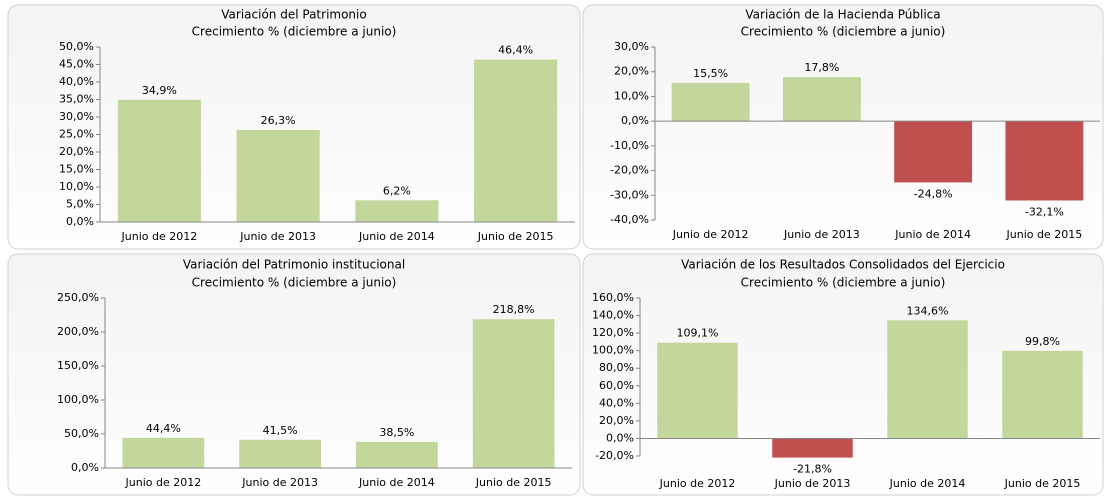 This screenshot has height=499, width=1107. What do you see at coordinates (812, 469) in the screenshot?
I see `value-label: -21,8%` at bounding box center [812, 469].